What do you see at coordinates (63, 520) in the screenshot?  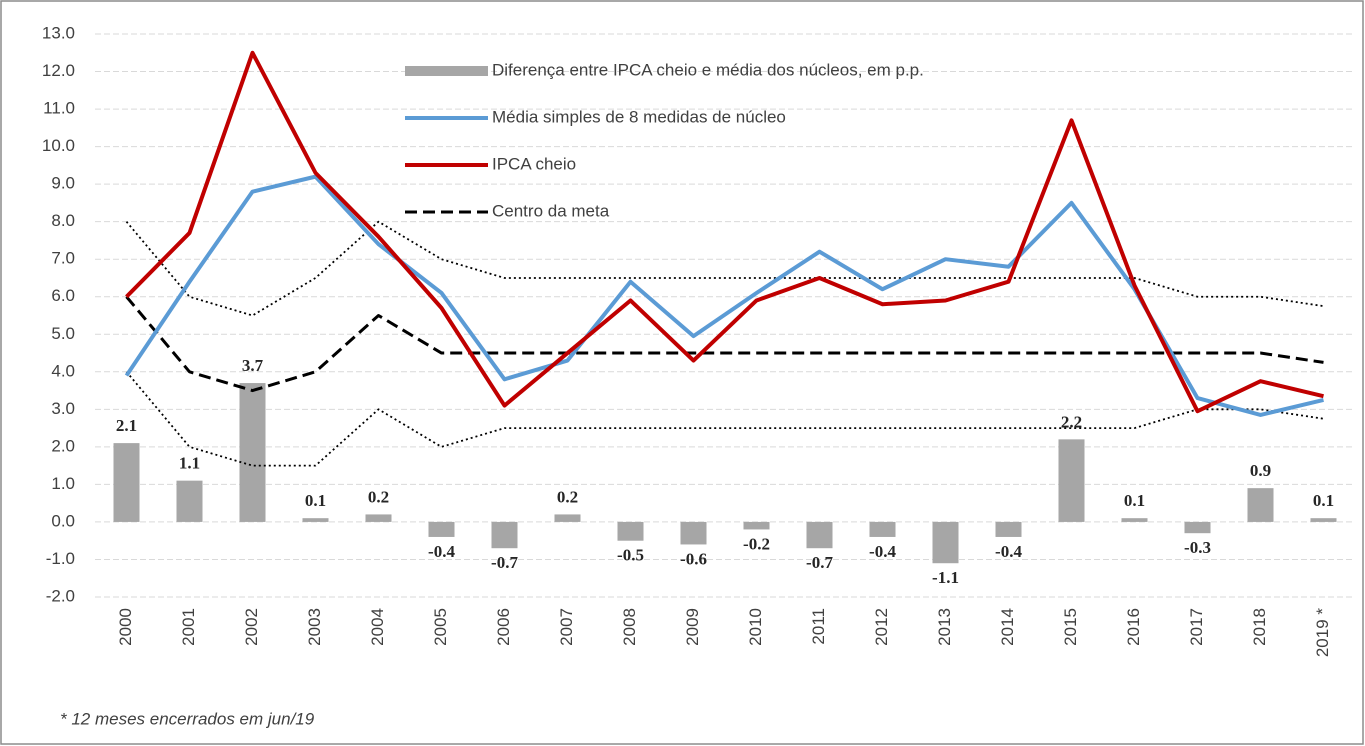 I see `y-tick-label: 0.0` at bounding box center [63, 520].